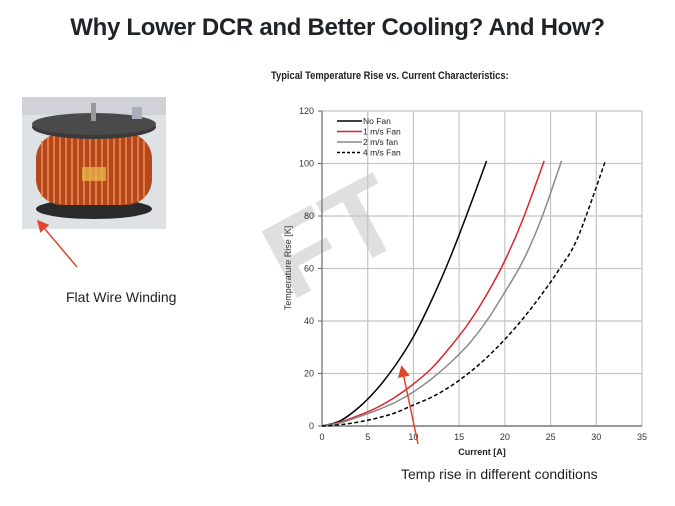 This screenshot has height=506, width=675. What do you see at coordinates (311, 426) in the screenshot?
I see `y-tick-label: 0` at bounding box center [311, 426].